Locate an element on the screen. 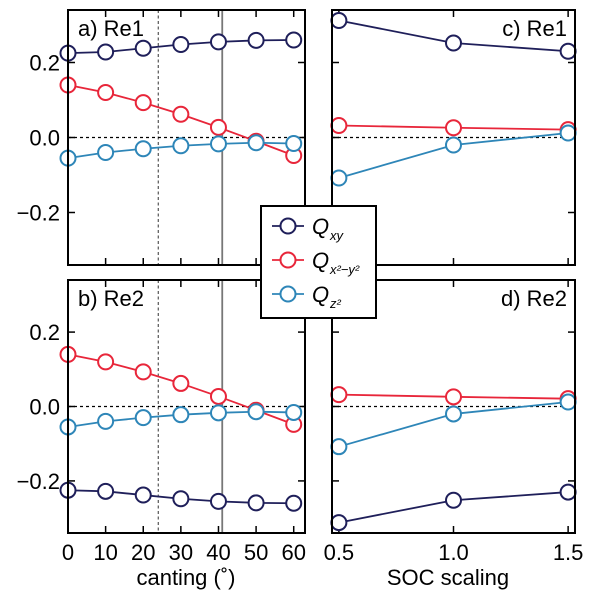  x-tick-label: 60 is located at coordinates (293, 552).